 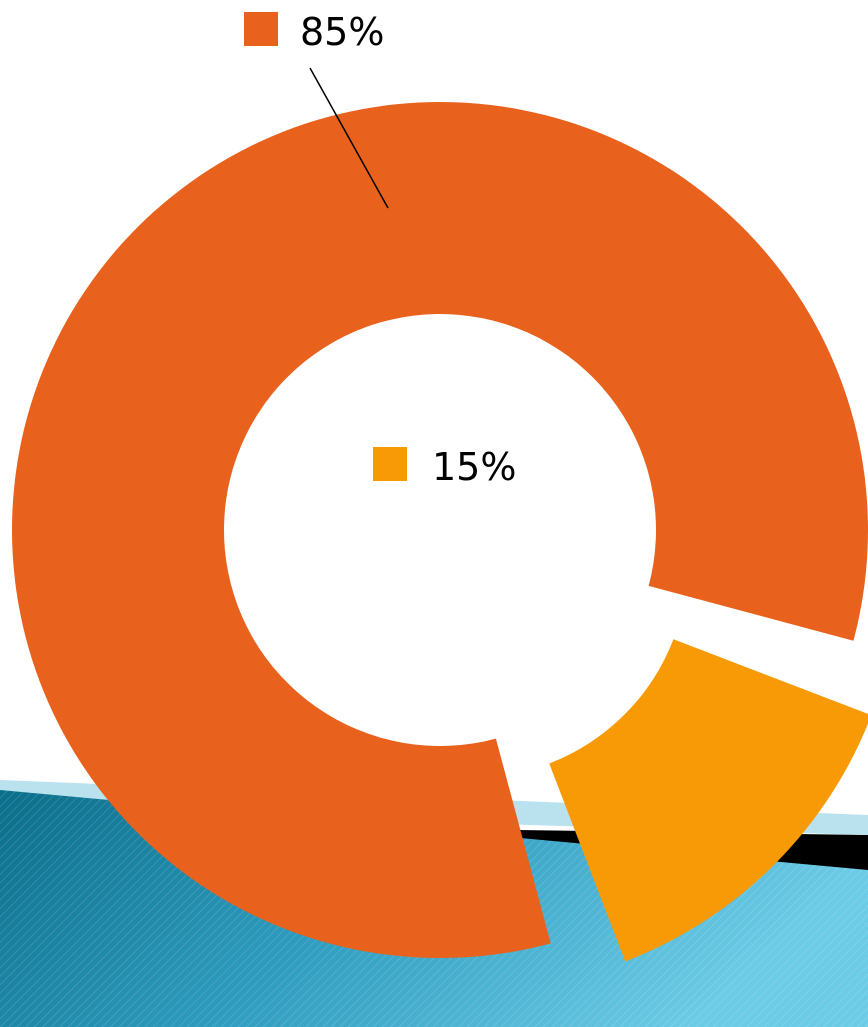 I want to click on legend-entry-15: 15%, so click(x=444, y=467).